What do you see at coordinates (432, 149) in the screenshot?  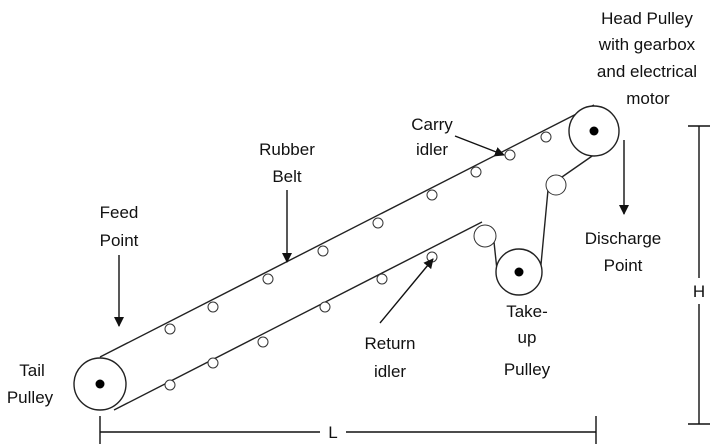 I see `carry-idler-label-line: idler` at bounding box center [432, 149].